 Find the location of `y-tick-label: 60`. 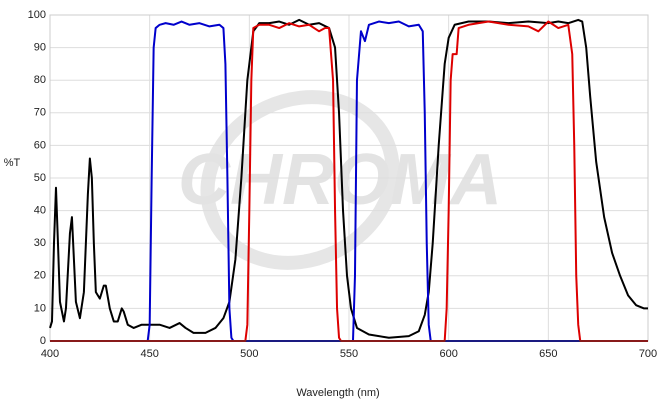

y-tick-label: 60 is located at coordinates (40, 145).